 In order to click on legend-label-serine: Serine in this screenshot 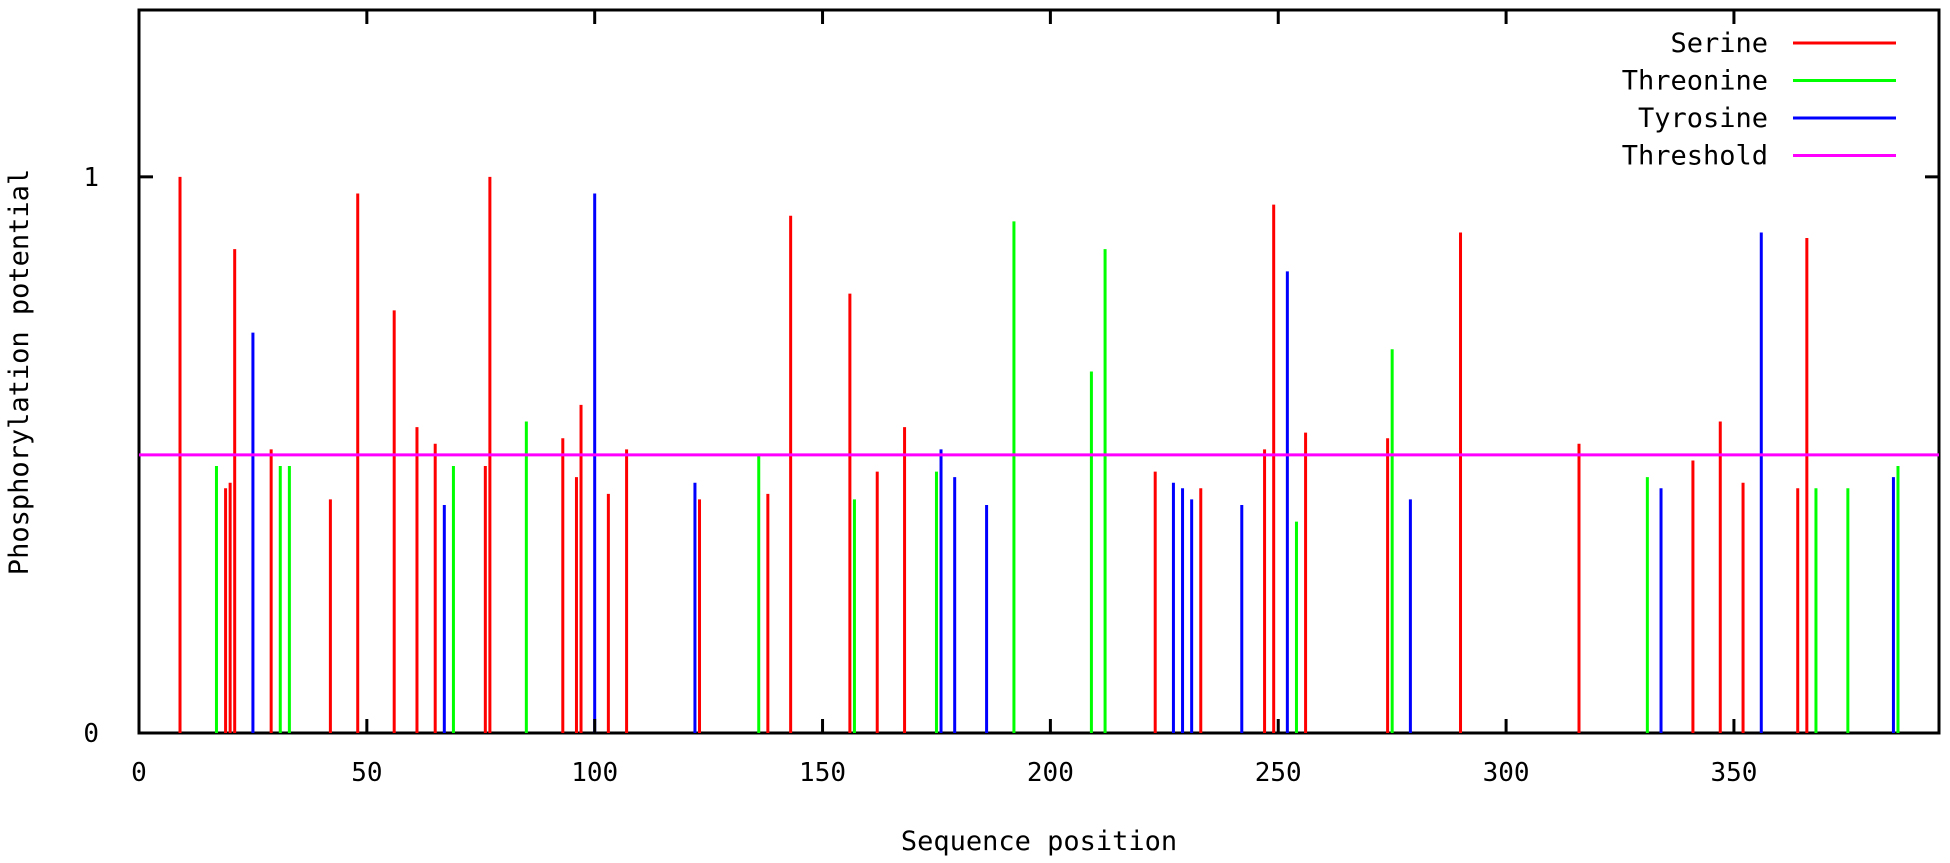, I will do `click(1719, 43)`.